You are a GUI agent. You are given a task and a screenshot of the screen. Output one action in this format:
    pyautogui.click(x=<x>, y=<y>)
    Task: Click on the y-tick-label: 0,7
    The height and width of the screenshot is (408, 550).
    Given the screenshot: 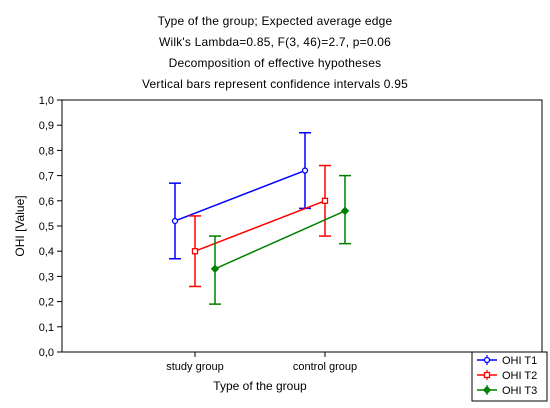 What is the action you would take?
    pyautogui.click(x=46, y=177)
    